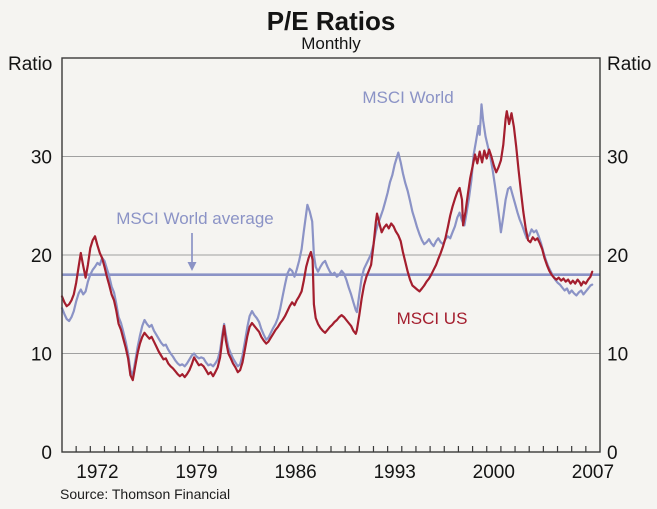 This screenshot has width=657, height=509. What do you see at coordinates (494, 472) in the screenshot?
I see `x-tick-label-2000: 2000` at bounding box center [494, 472].